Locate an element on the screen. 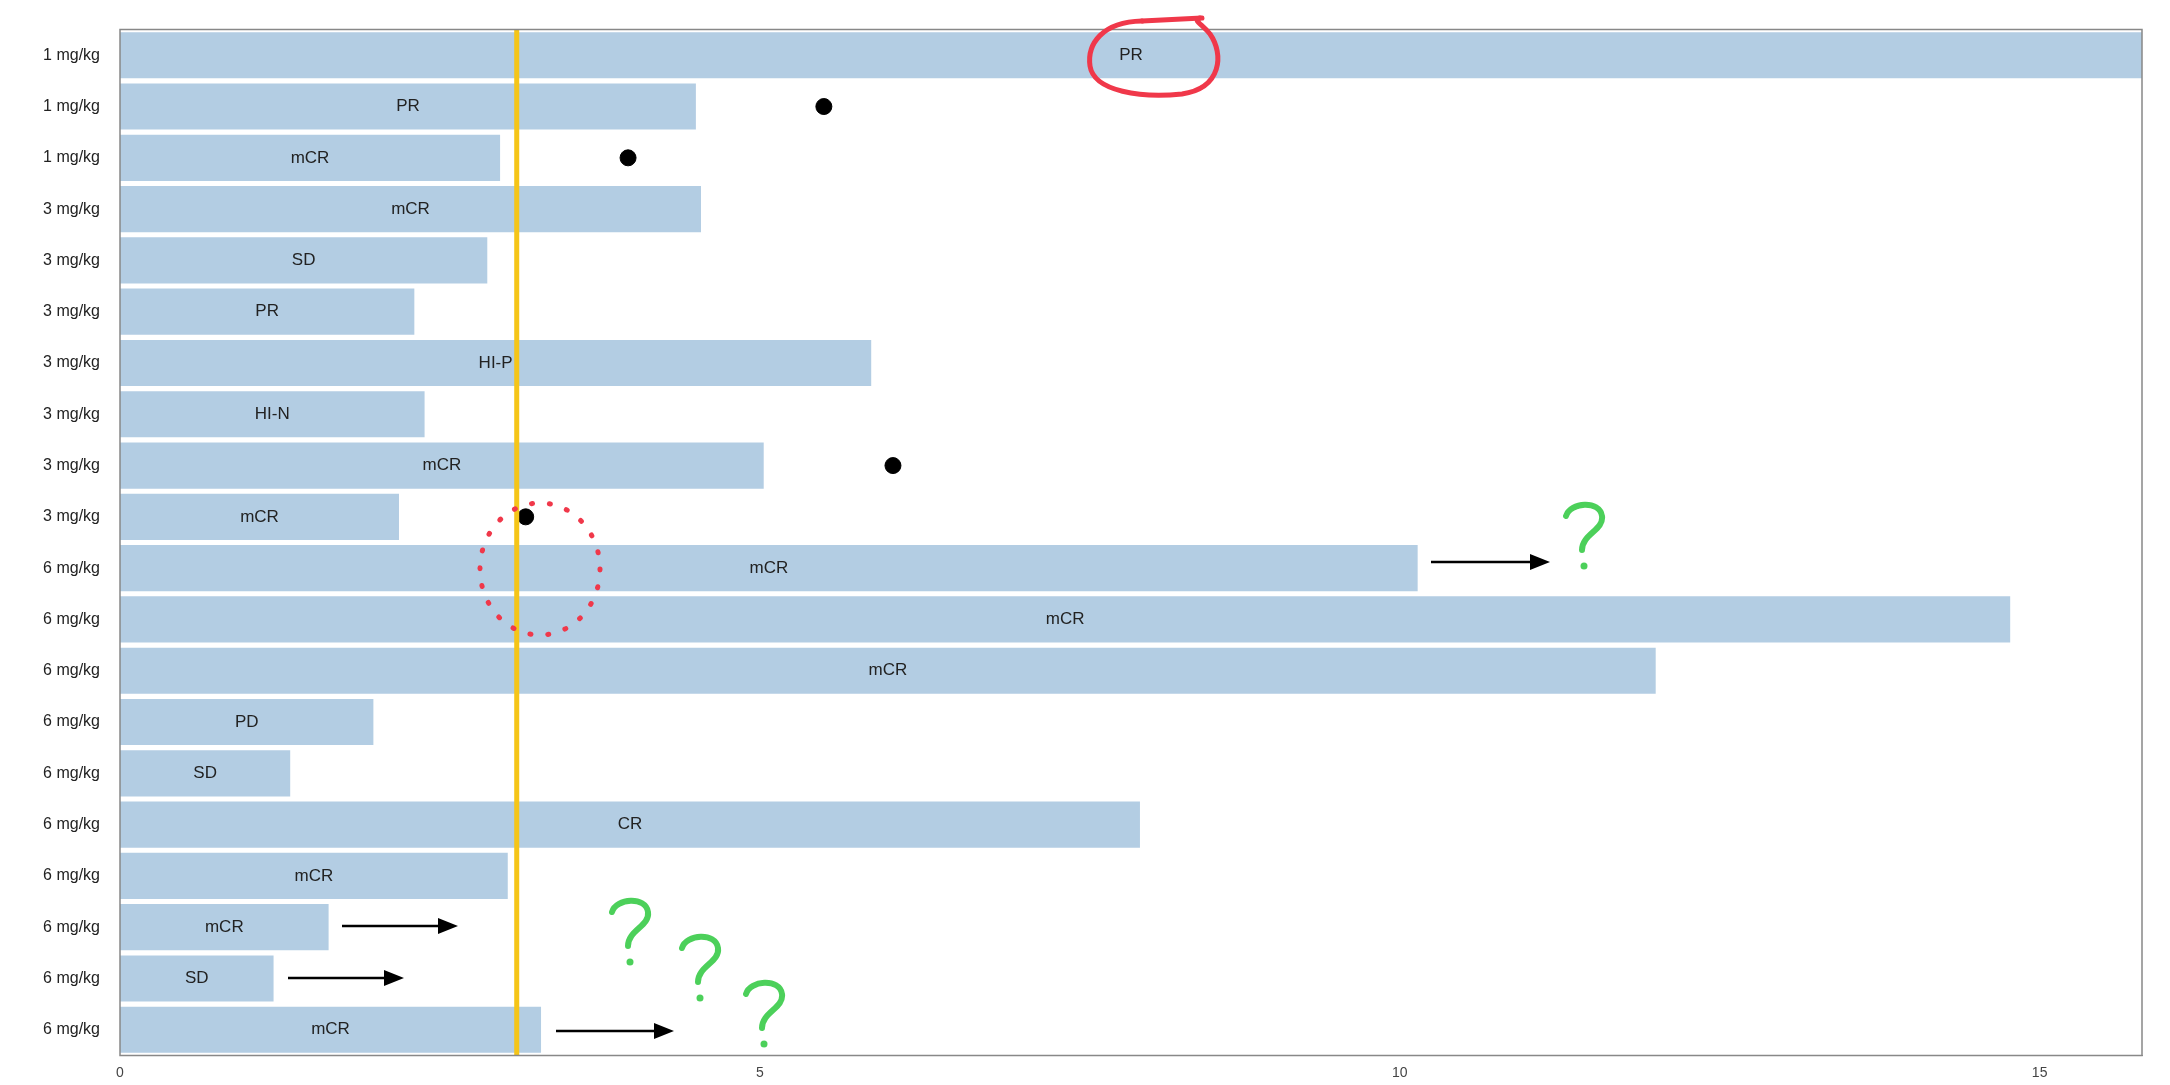  data-label: HI-P is located at coordinates (495, 362).